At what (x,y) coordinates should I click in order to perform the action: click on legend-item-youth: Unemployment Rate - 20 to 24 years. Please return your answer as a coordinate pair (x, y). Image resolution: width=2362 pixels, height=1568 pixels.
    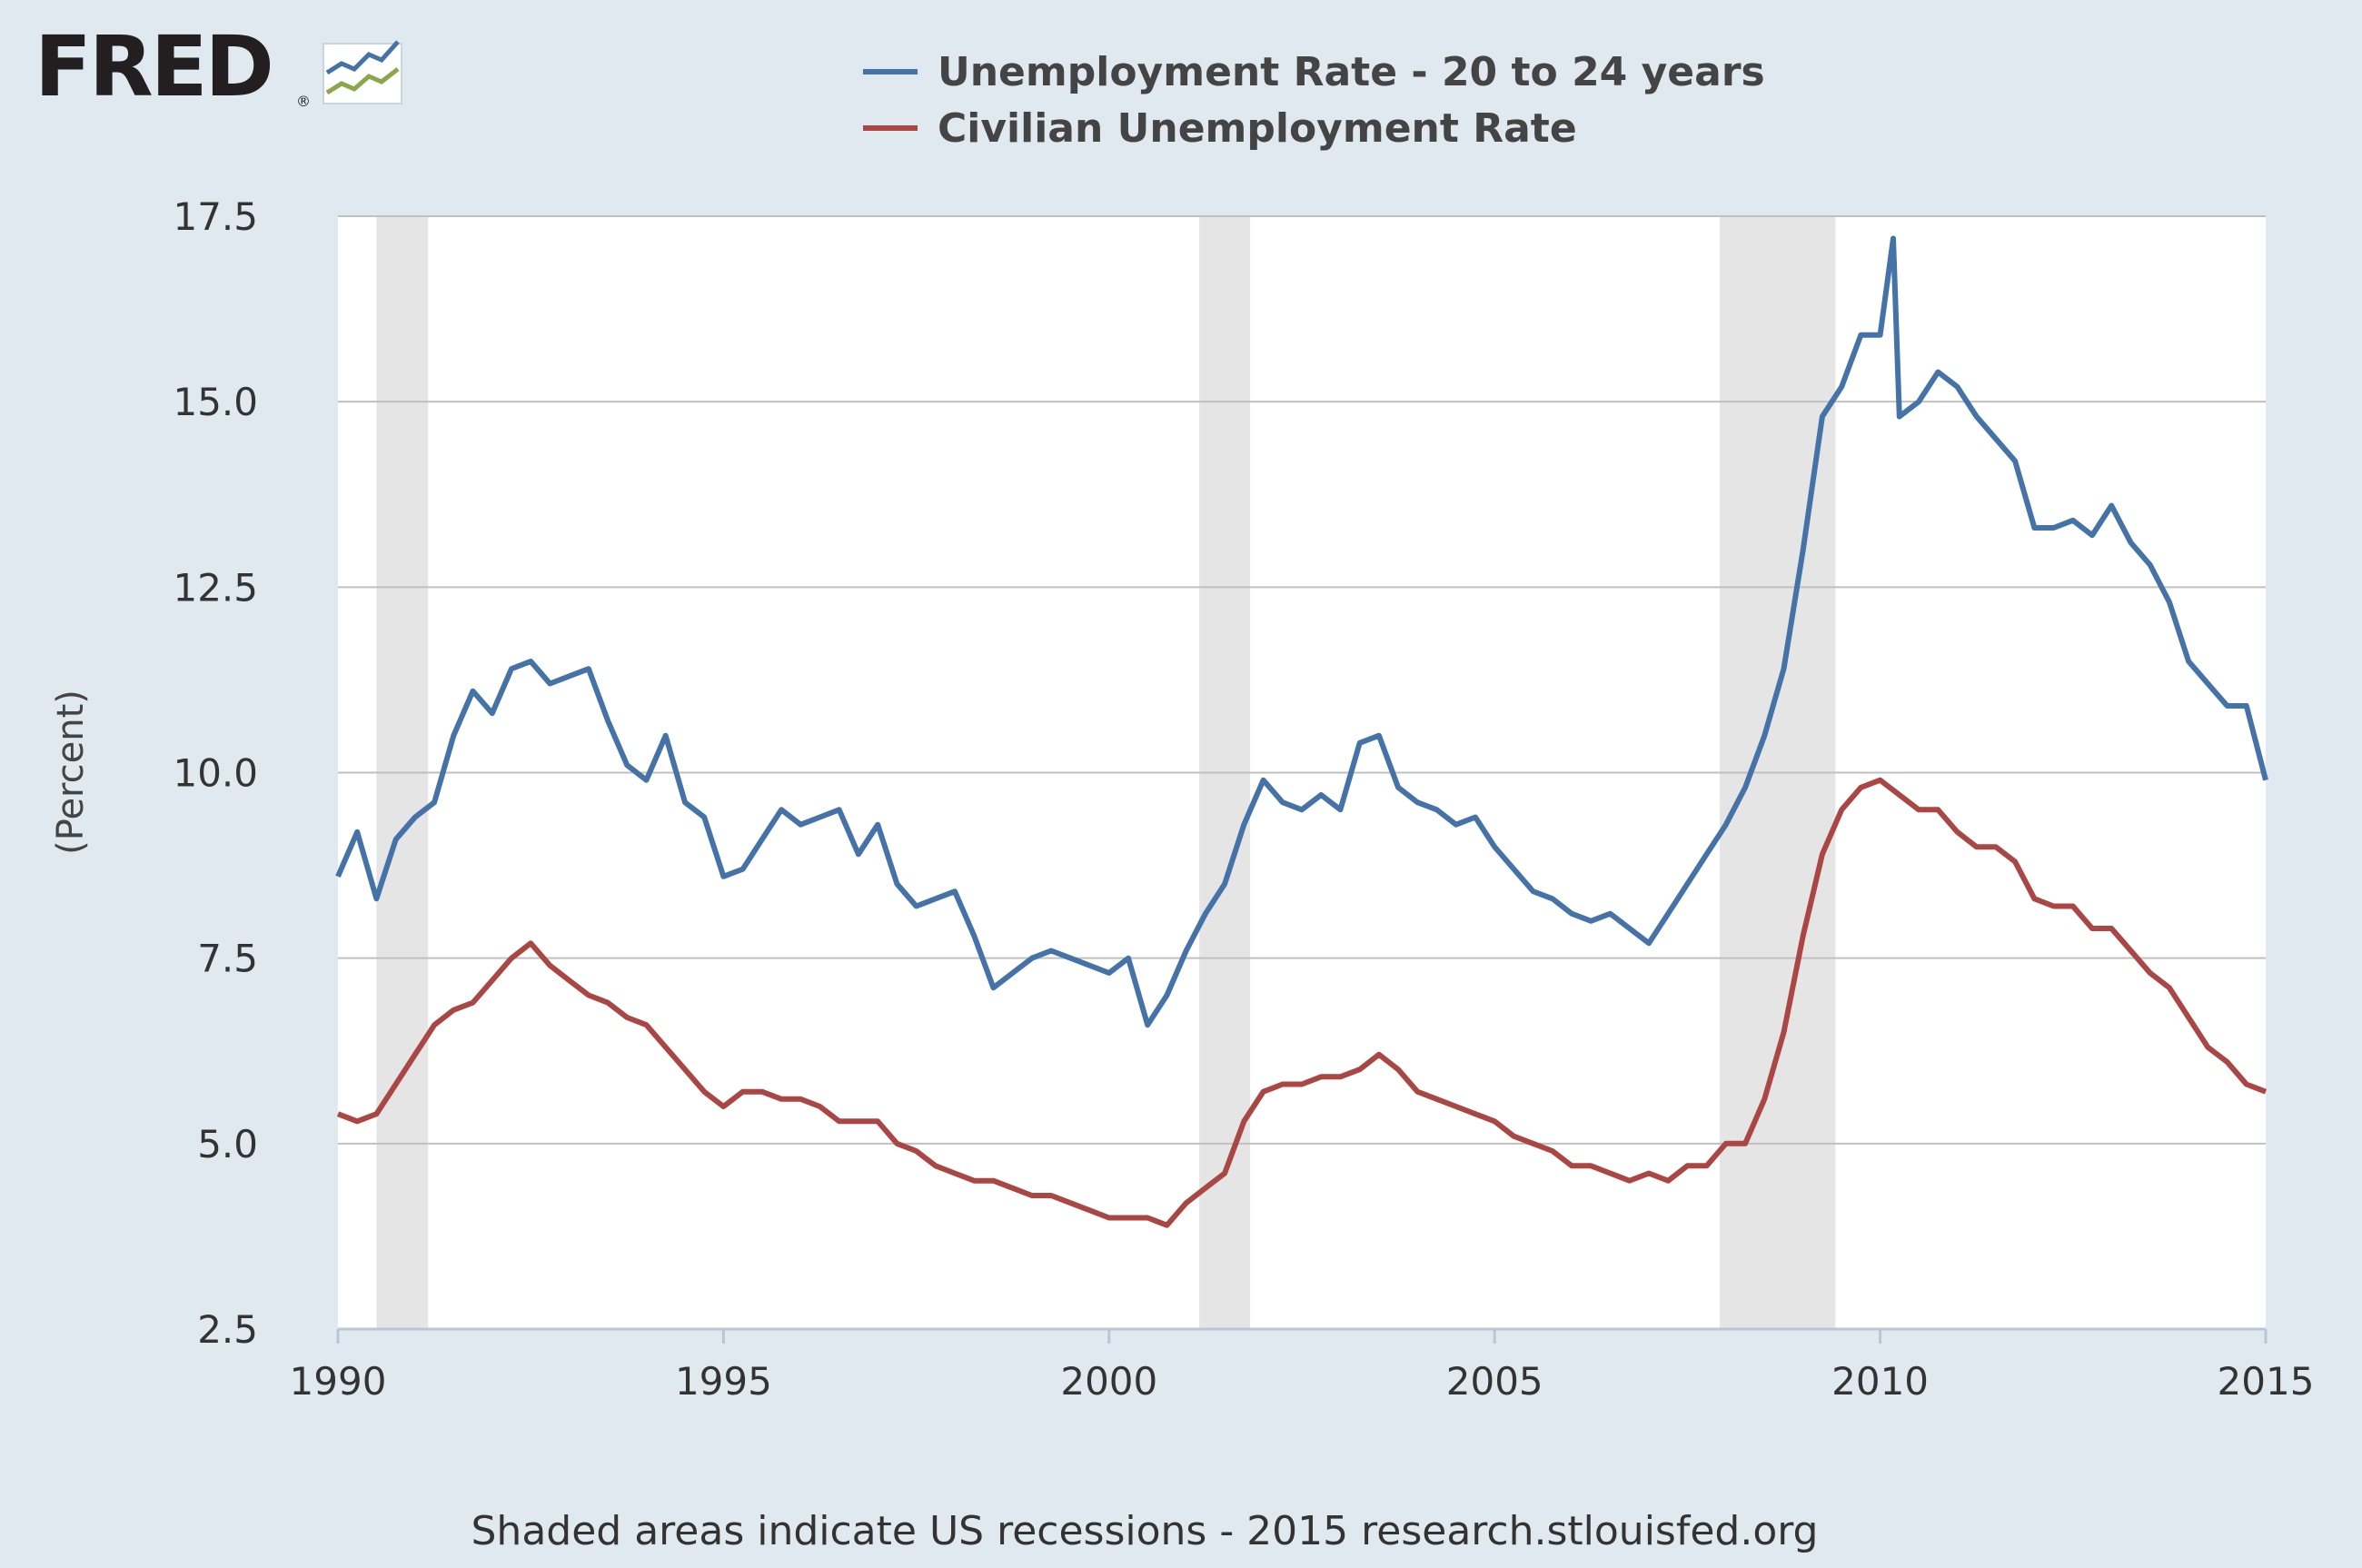
    Looking at the image, I should click on (1314, 72).